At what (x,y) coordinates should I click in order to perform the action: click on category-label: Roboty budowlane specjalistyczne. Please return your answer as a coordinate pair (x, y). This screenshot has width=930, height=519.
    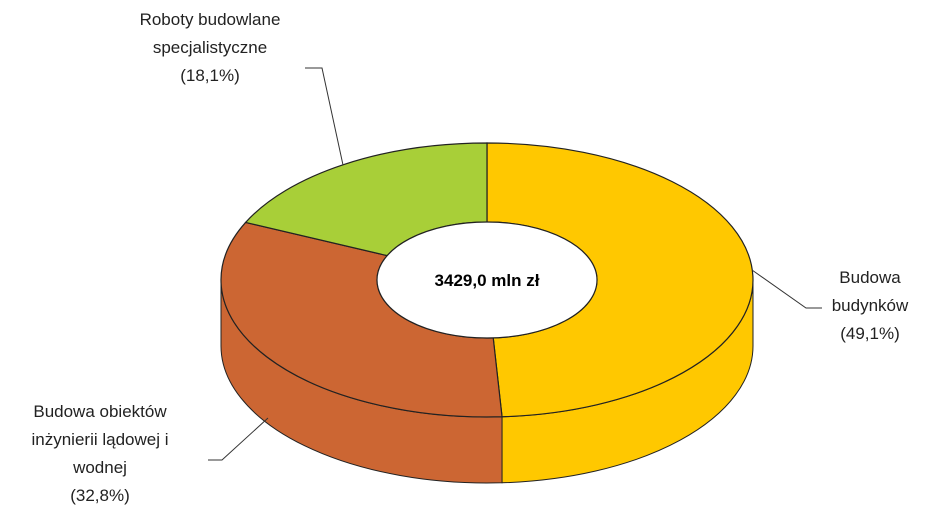
    Looking at the image, I should click on (210, 33).